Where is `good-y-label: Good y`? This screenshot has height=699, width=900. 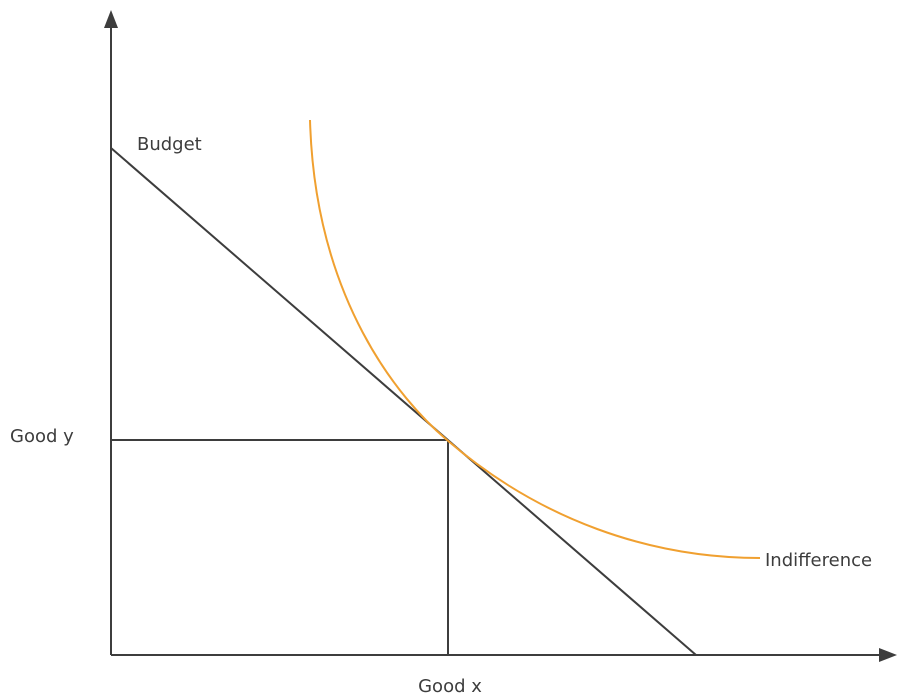
good-y-label: Good y is located at coordinates (42, 436).